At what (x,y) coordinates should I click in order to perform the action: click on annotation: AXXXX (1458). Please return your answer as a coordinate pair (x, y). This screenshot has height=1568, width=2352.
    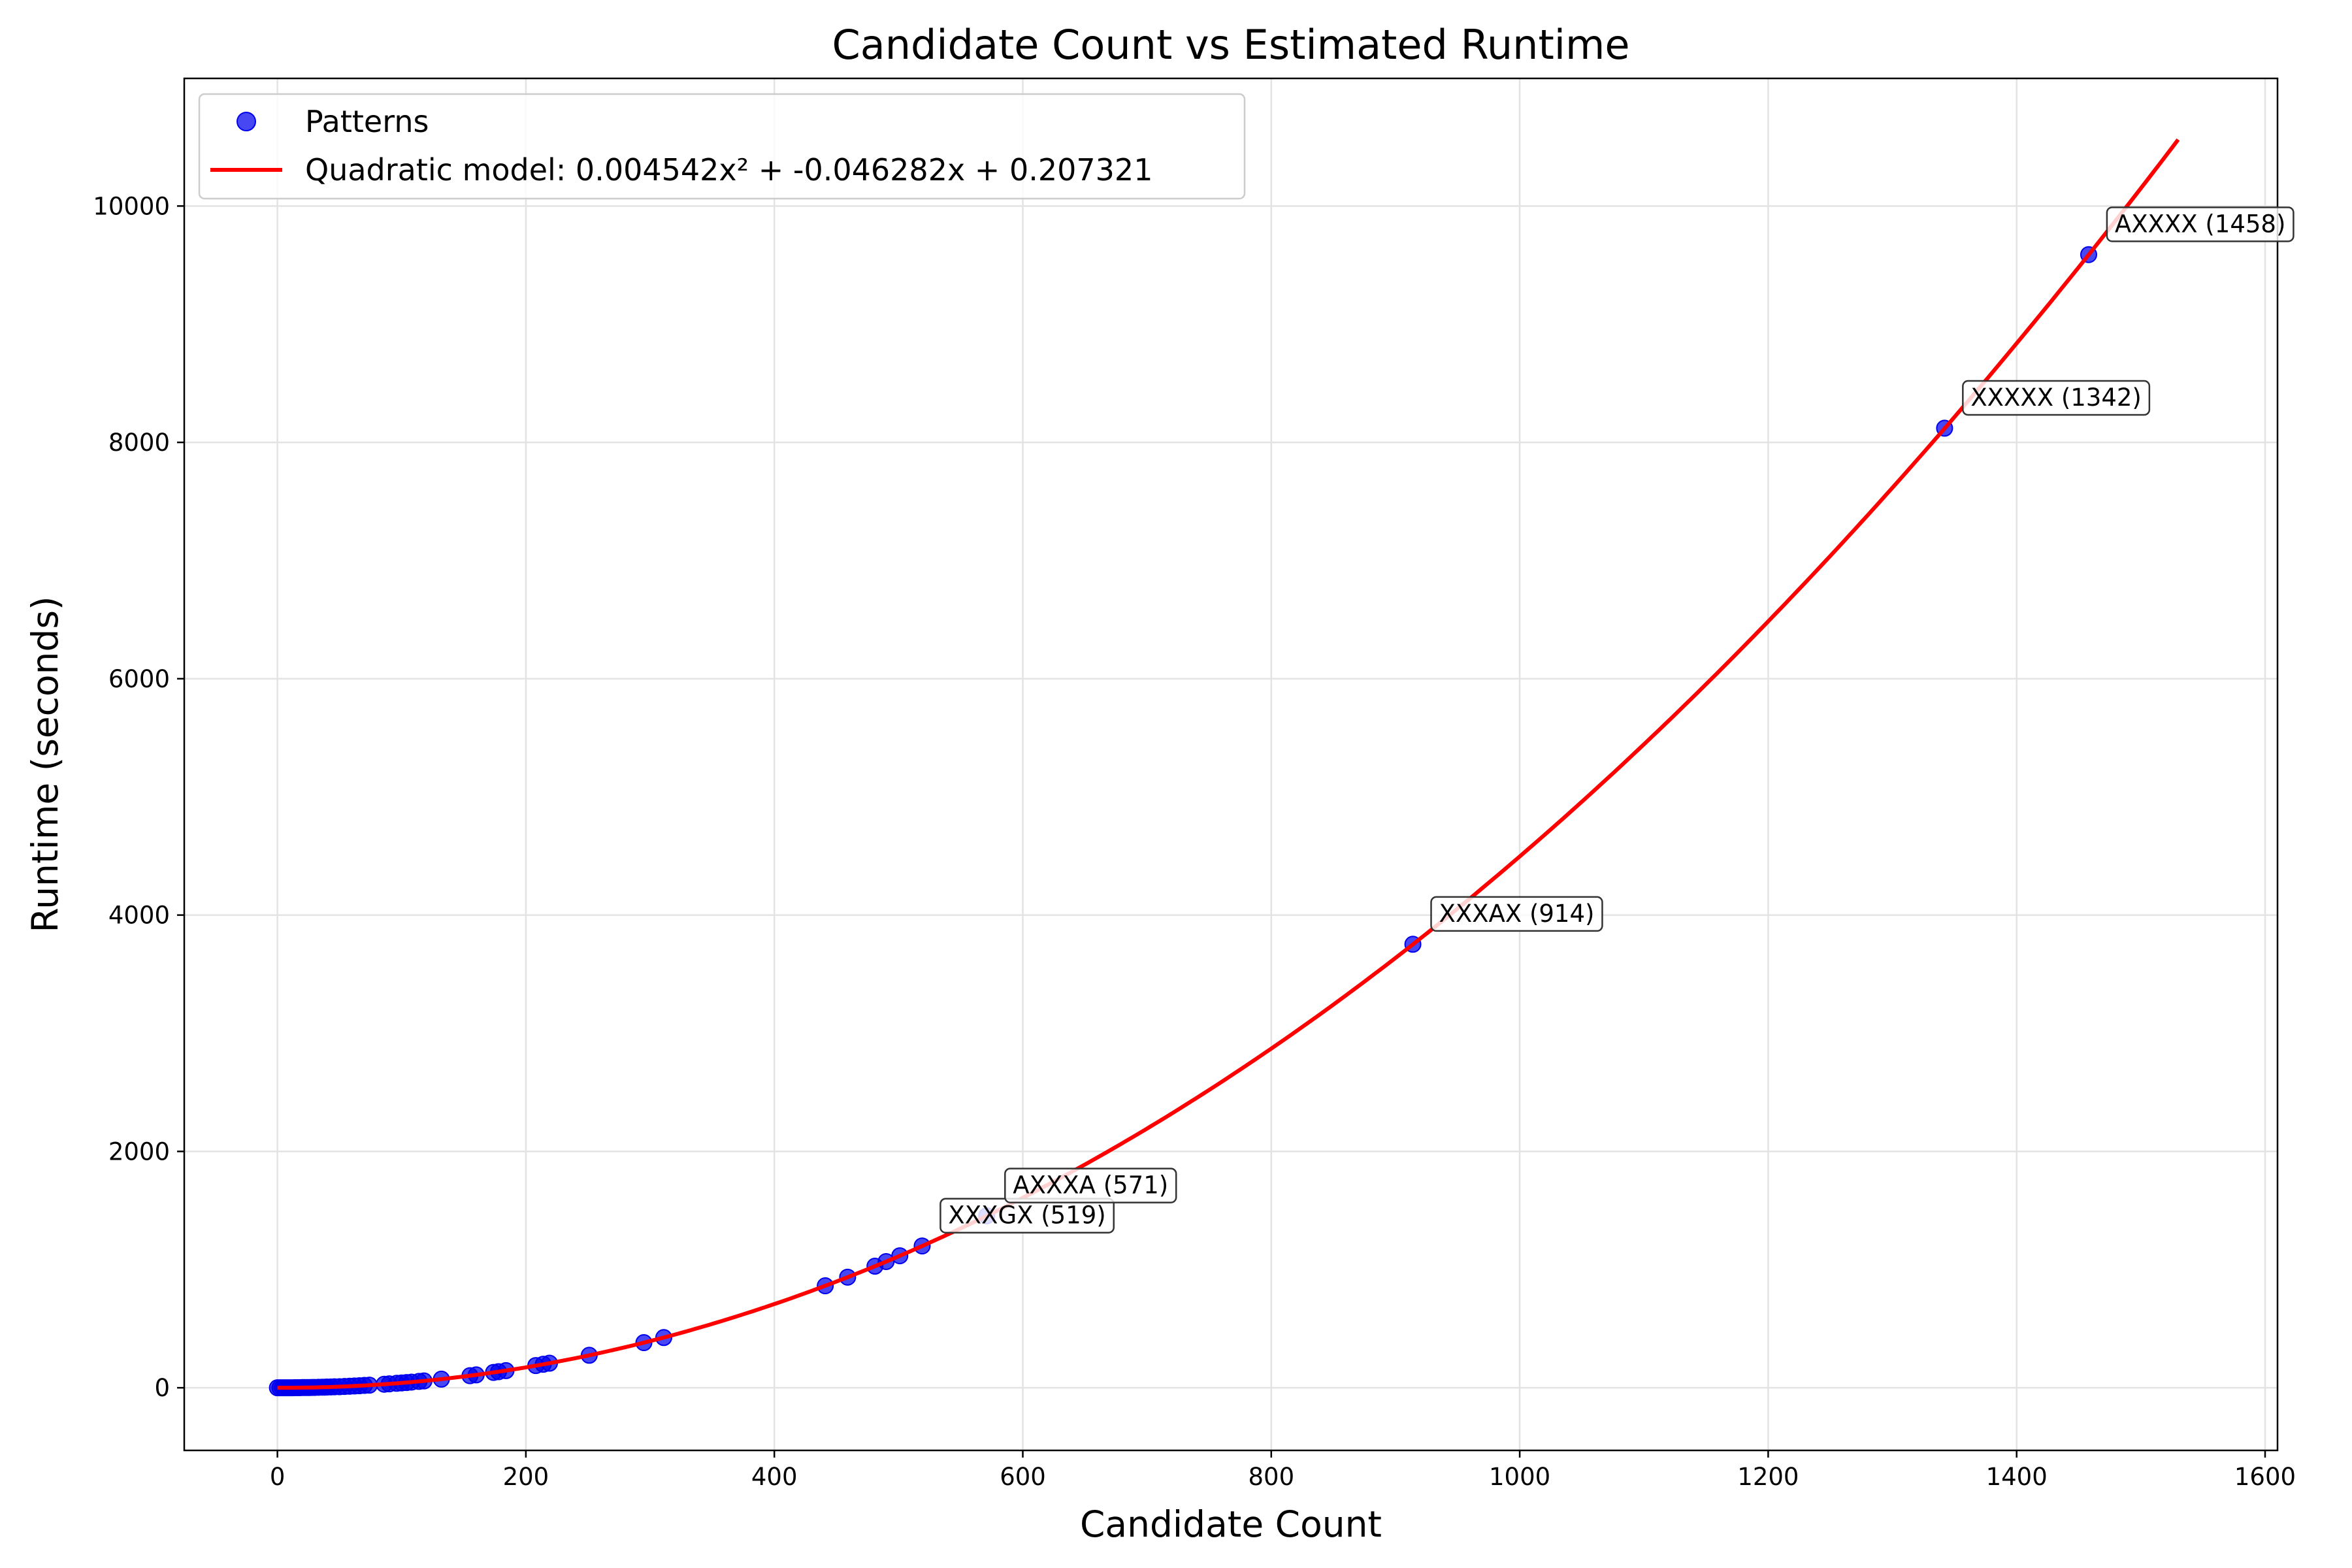
    Looking at the image, I should click on (2200, 224).